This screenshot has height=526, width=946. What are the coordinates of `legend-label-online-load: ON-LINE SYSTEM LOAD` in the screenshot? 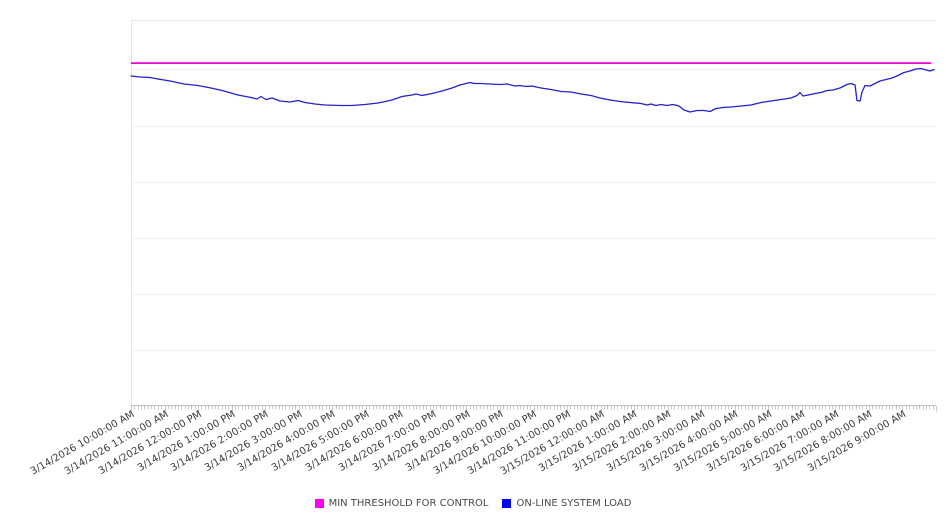 It's located at (574, 503).